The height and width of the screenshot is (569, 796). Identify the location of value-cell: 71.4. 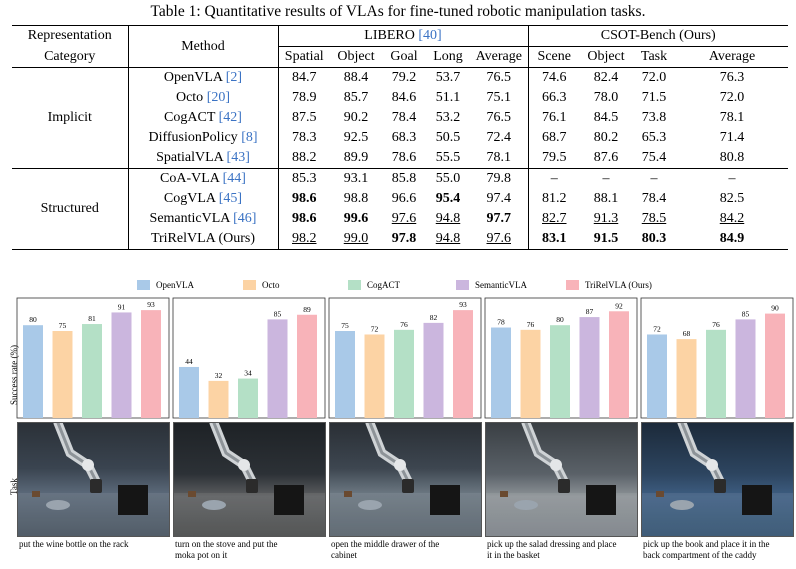
(732, 137).